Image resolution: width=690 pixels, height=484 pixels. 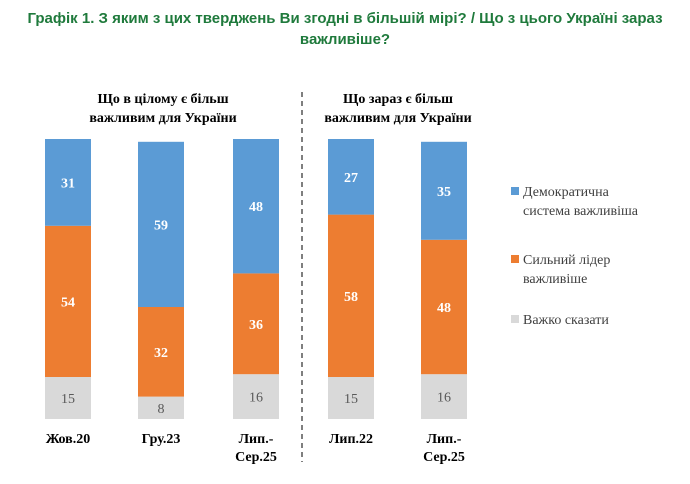 I want to click on category-label: Жов.20, so click(x=68, y=439).